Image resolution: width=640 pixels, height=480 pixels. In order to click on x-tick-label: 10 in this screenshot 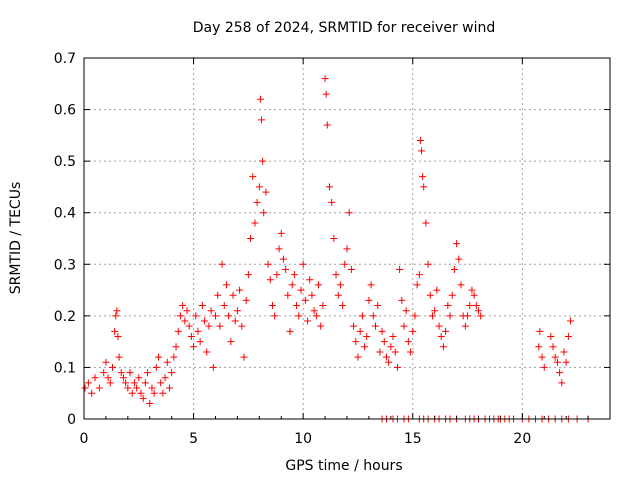, I will do `click(303, 439)`.